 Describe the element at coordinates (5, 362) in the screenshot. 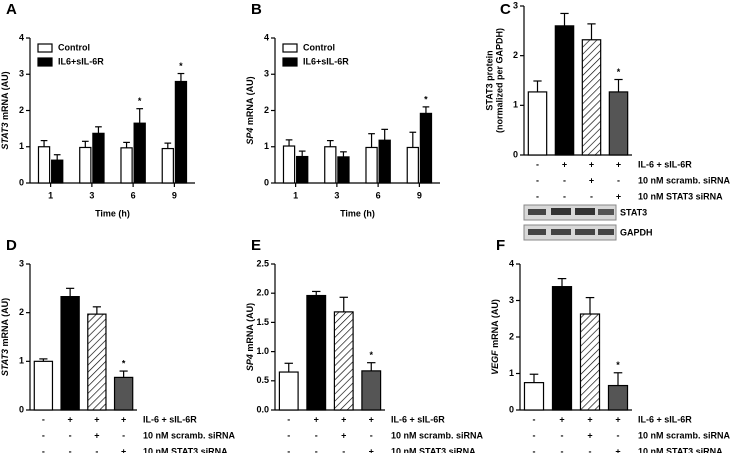

I see `y-label-part: STAT3` at that location.